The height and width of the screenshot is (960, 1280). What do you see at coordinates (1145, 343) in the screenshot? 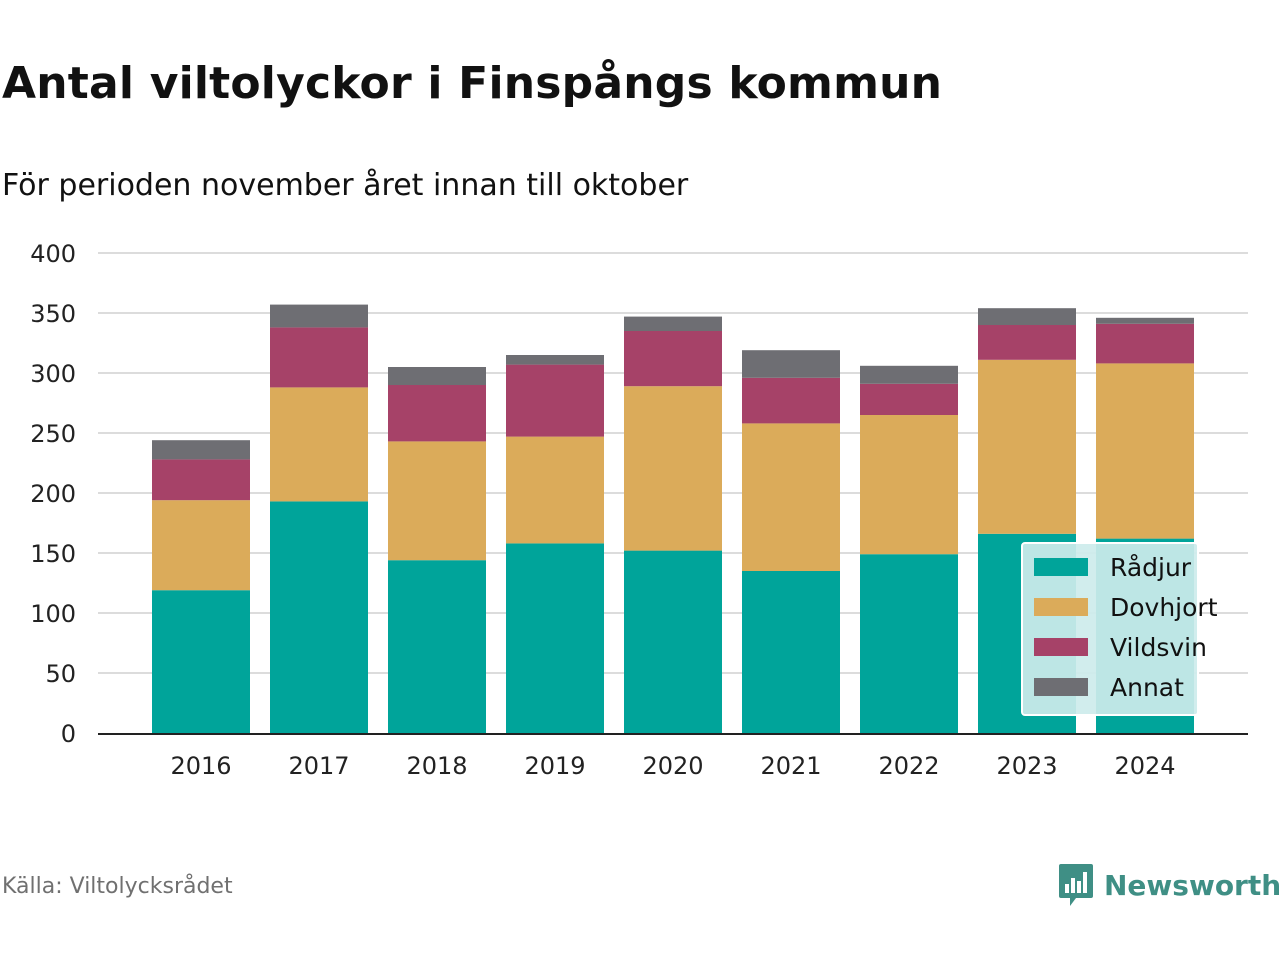
I see `bar-segment-vildsvin-2024` at bounding box center [1145, 343].